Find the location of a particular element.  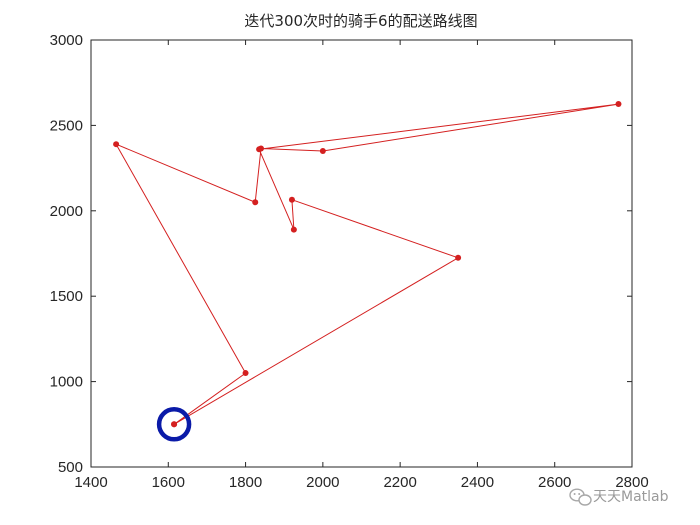

y-tick-label: 3000 is located at coordinates (66, 40).